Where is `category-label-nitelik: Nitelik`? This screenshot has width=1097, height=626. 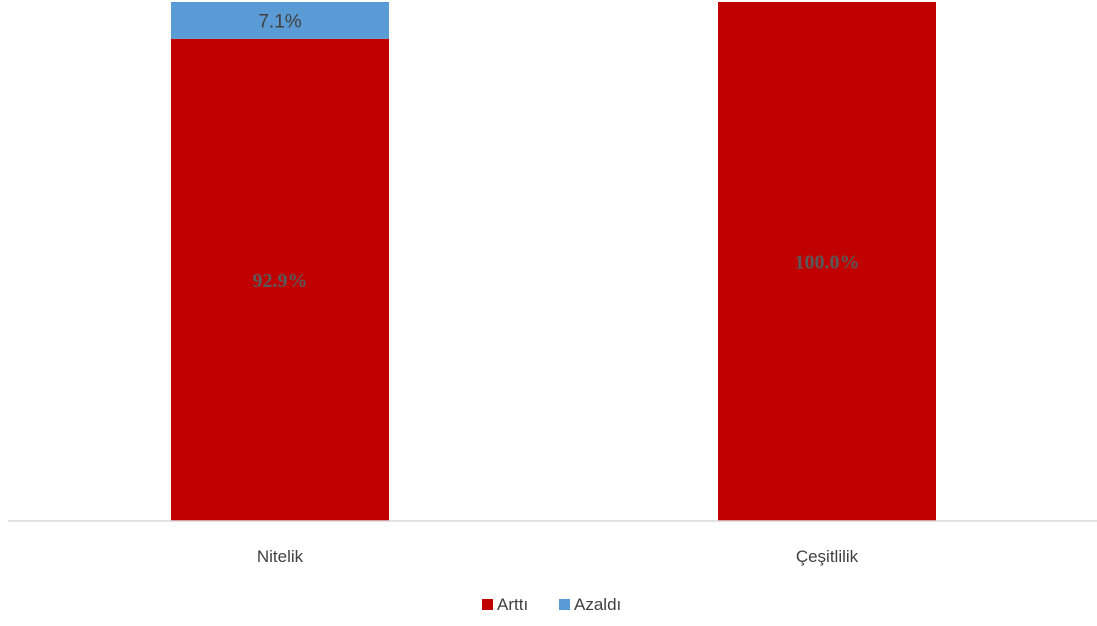
category-label-nitelik: Nitelik is located at coordinates (280, 556).